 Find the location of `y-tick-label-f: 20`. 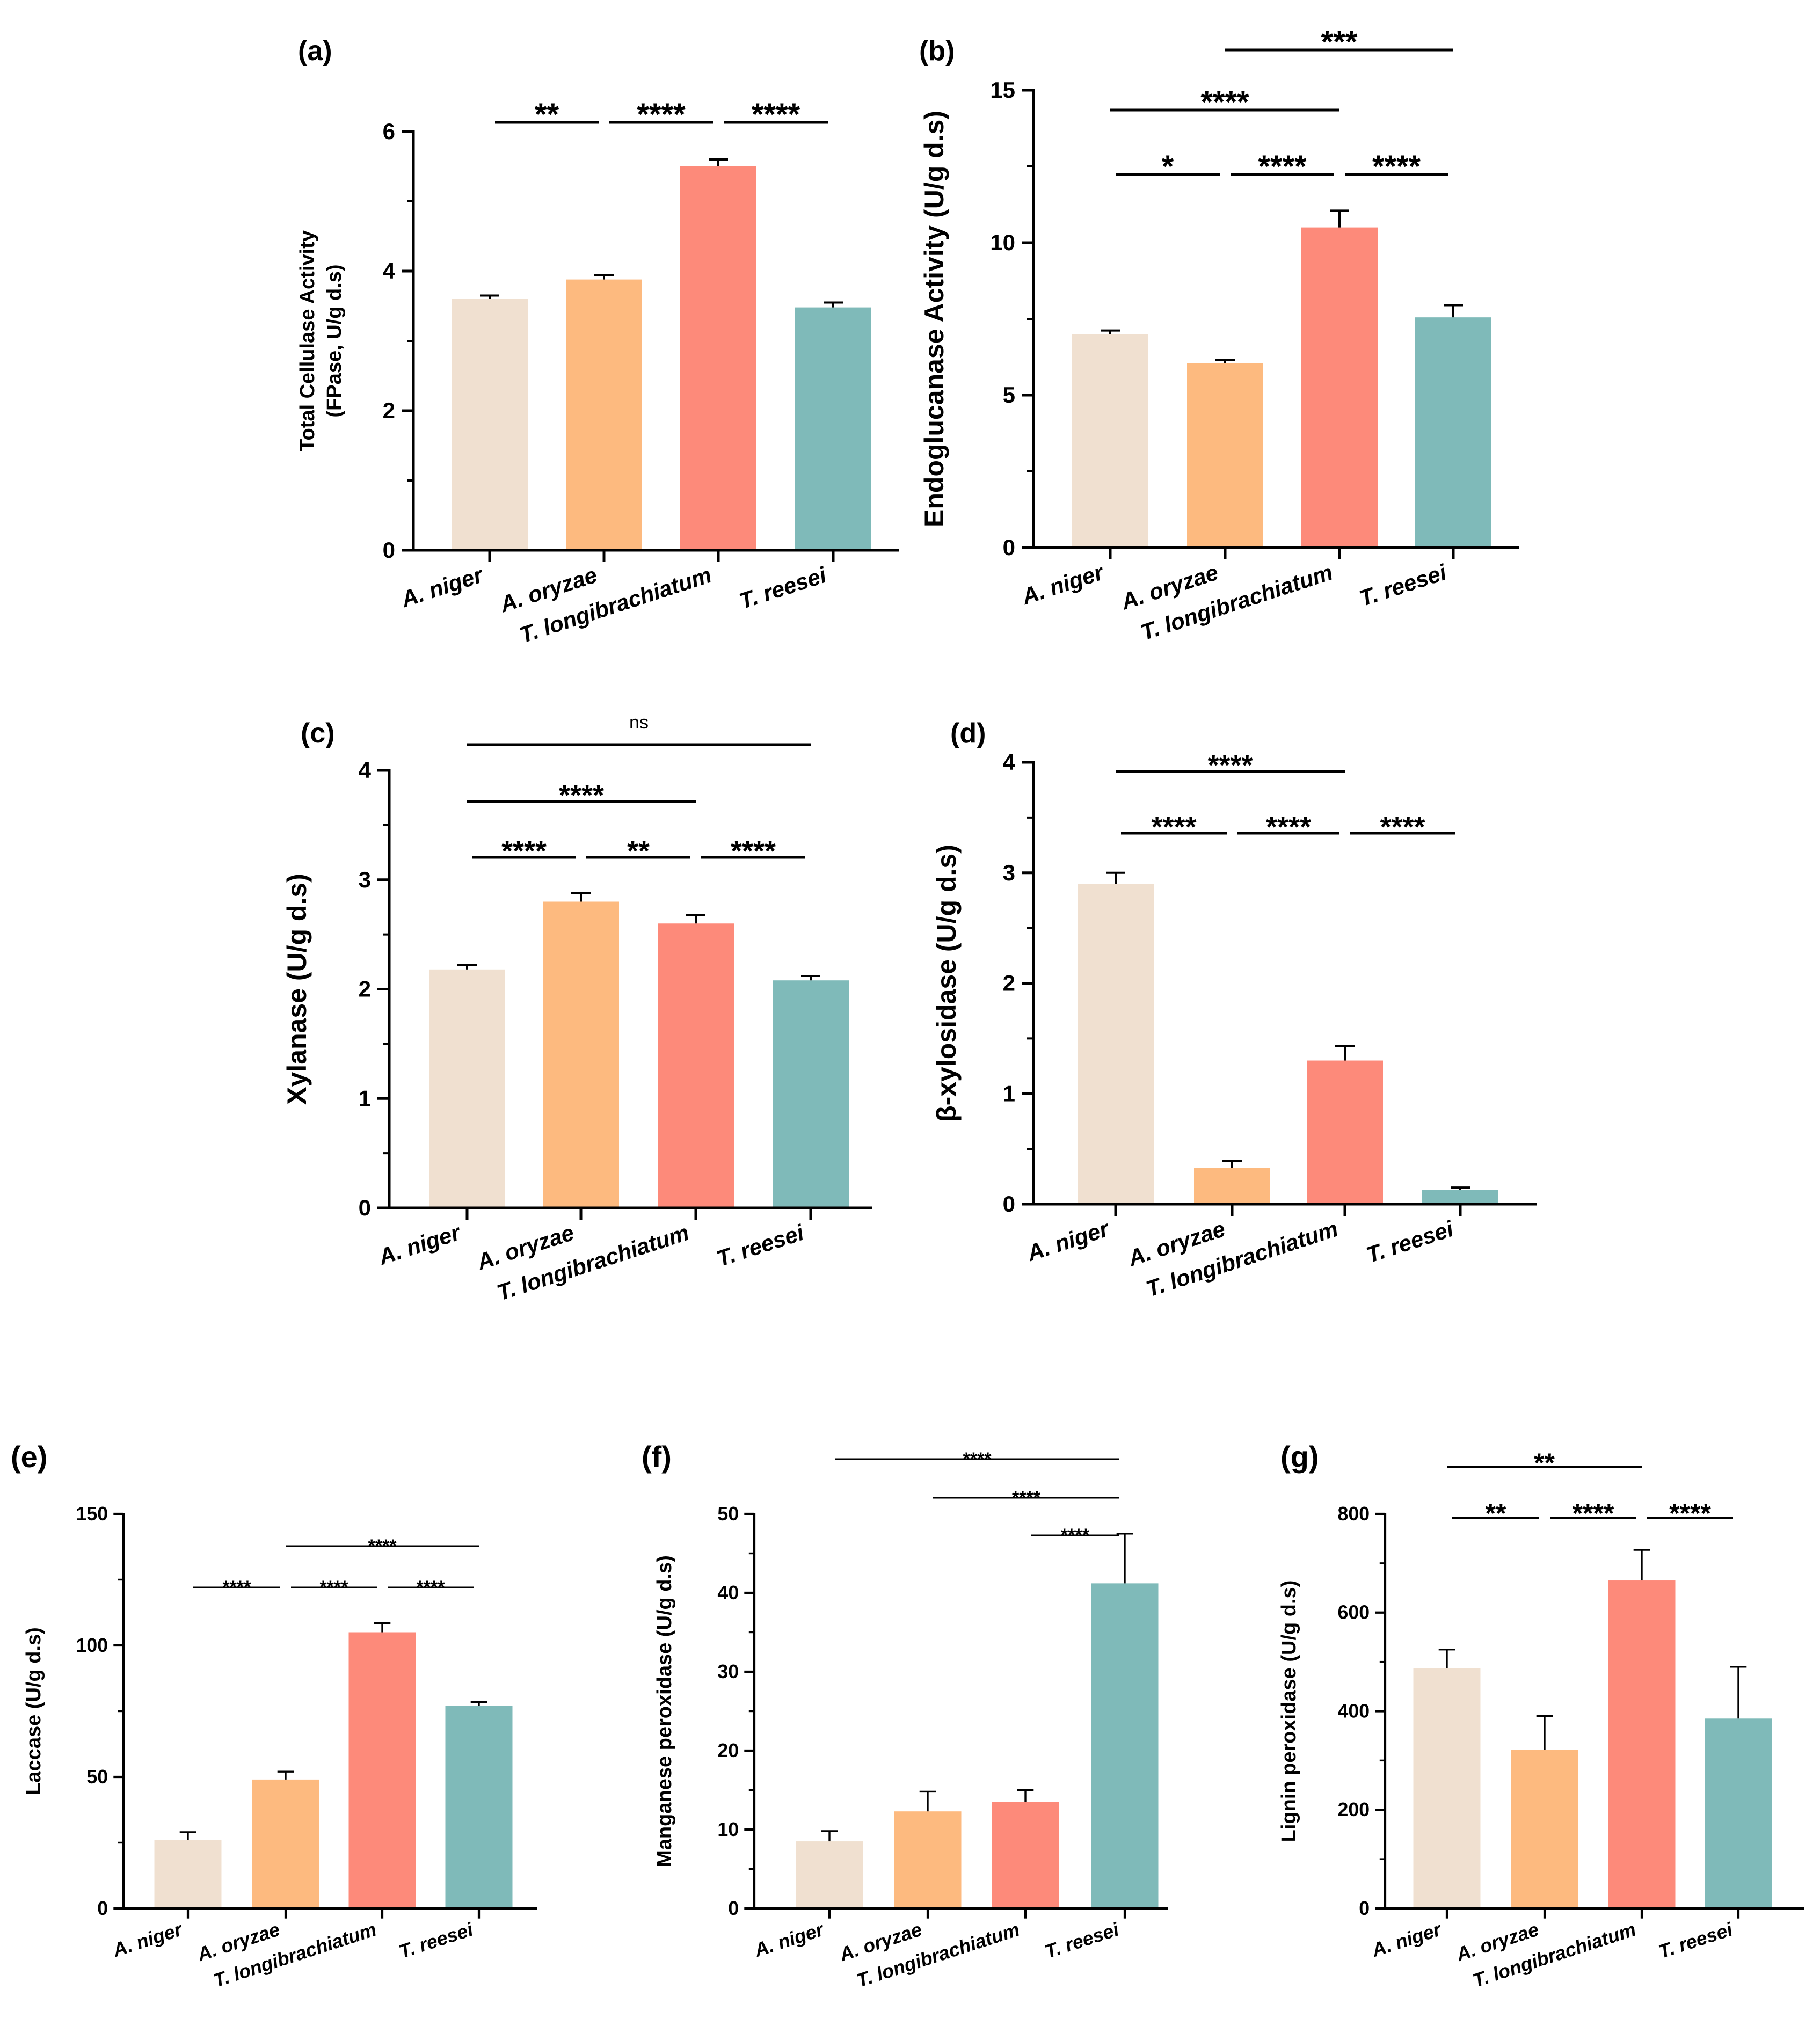

y-tick-label-f: 20 is located at coordinates (728, 1750).